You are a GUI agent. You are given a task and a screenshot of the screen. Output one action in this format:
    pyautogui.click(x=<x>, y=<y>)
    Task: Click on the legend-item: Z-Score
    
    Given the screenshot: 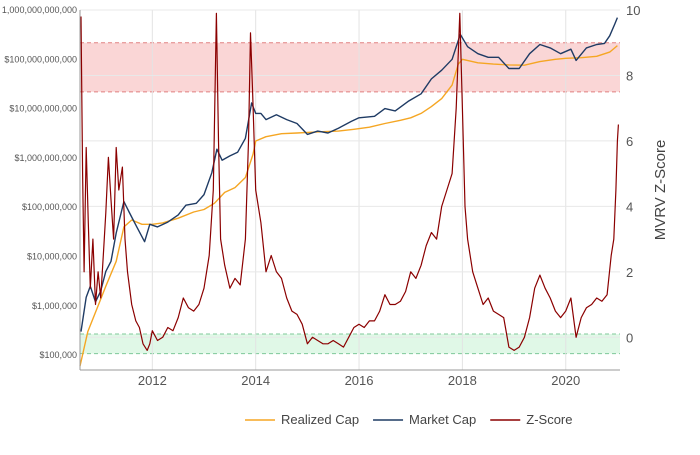 What is the action you would take?
    pyautogui.click(x=531, y=419)
    